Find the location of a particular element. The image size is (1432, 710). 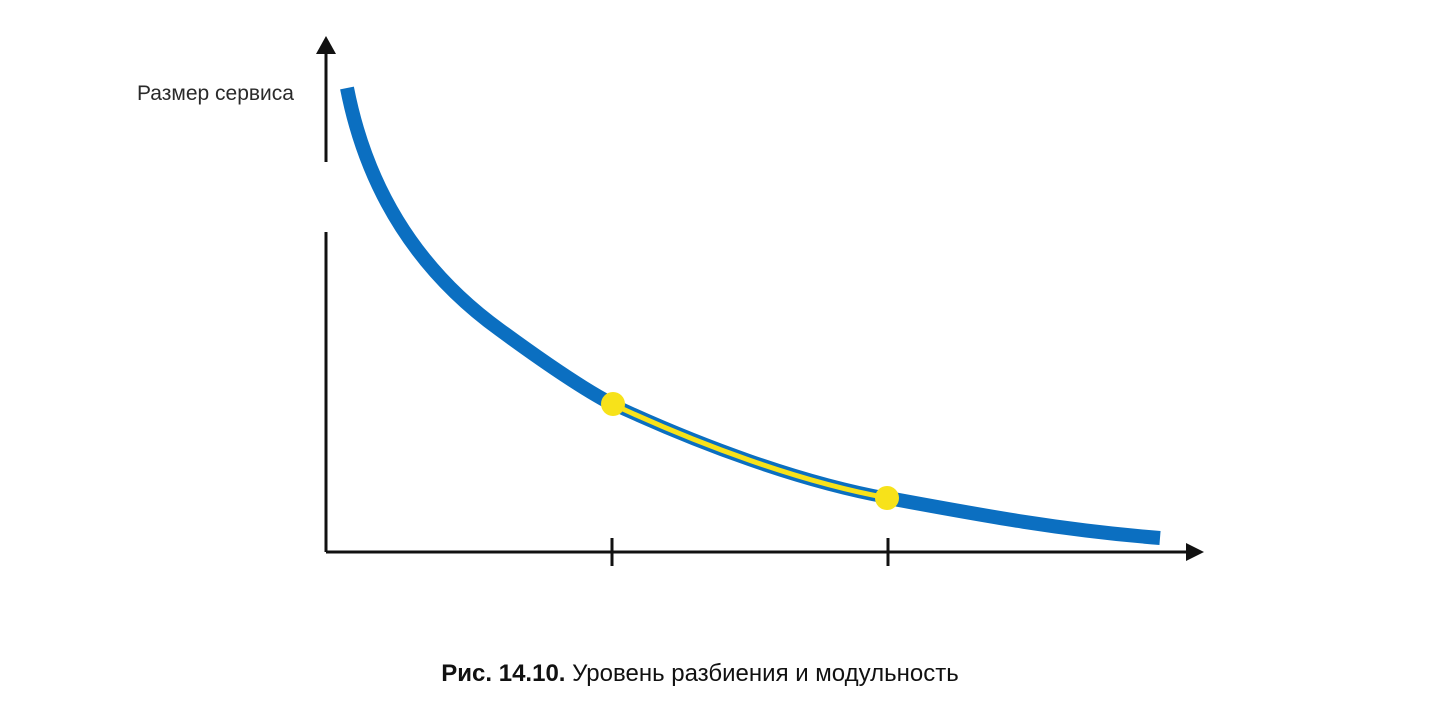

curve-highlight-segment is located at coordinates (750, 451).